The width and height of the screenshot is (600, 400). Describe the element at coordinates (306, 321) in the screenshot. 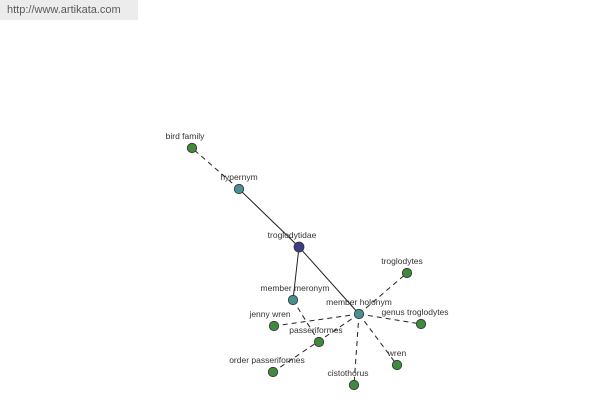

I see `edge-member-meronym-to-passeriformes` at that location.